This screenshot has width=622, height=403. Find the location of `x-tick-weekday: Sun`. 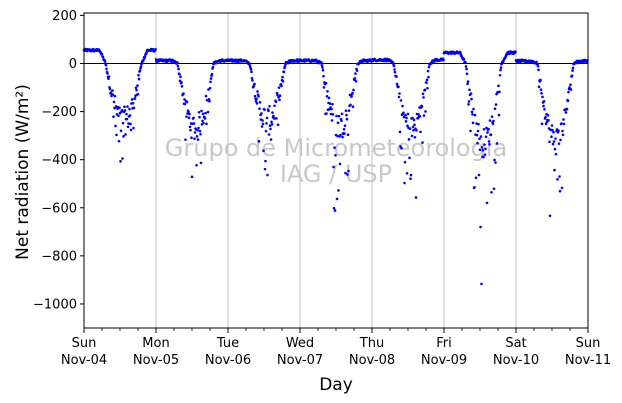

x-tick-weekday: Sun is located at coordinates (84, 343).